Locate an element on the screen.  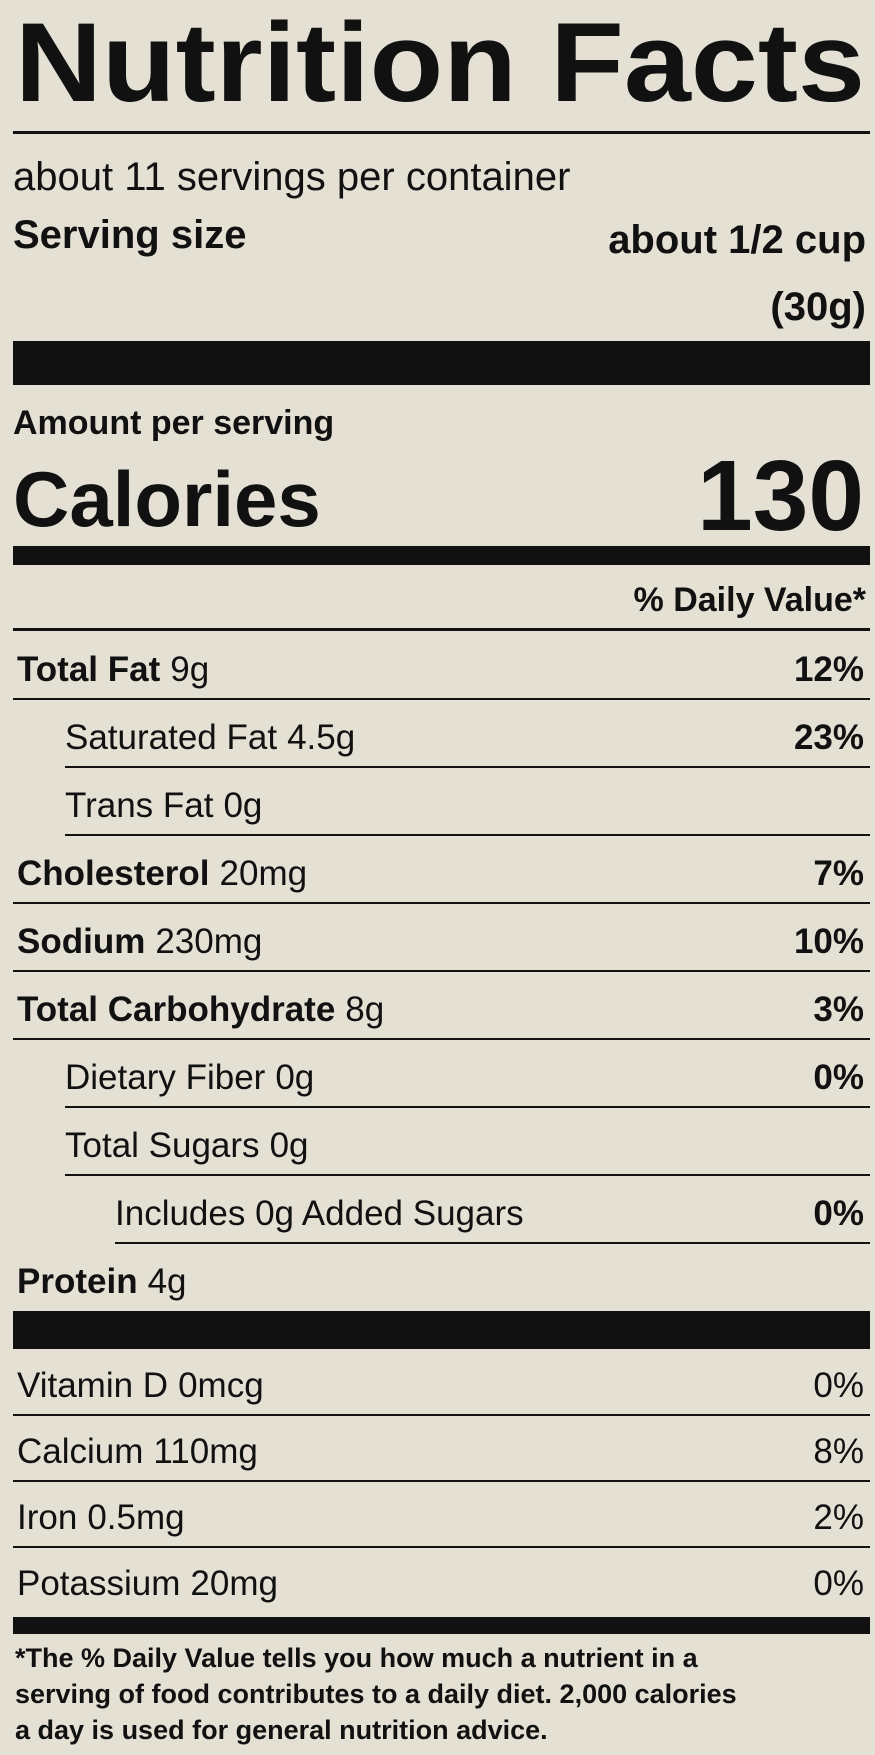
nutrient-amount: 110mg is located at coordinates (205, 1451).